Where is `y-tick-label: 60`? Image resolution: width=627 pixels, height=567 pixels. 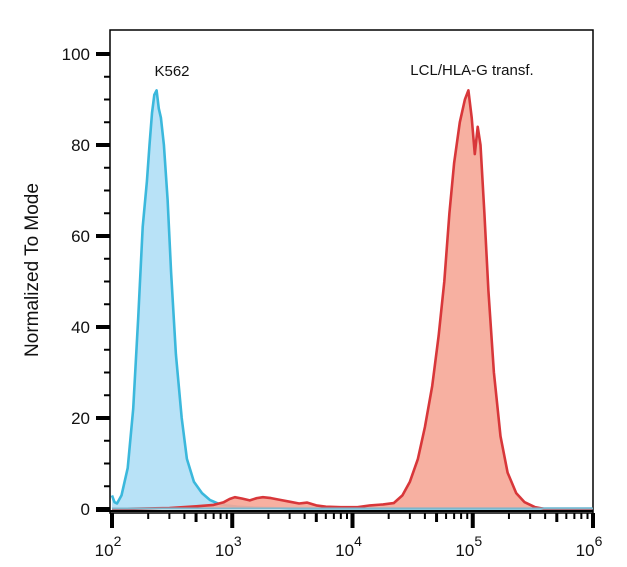
y-tick-label: 60 is located at coordinates (80, 236).